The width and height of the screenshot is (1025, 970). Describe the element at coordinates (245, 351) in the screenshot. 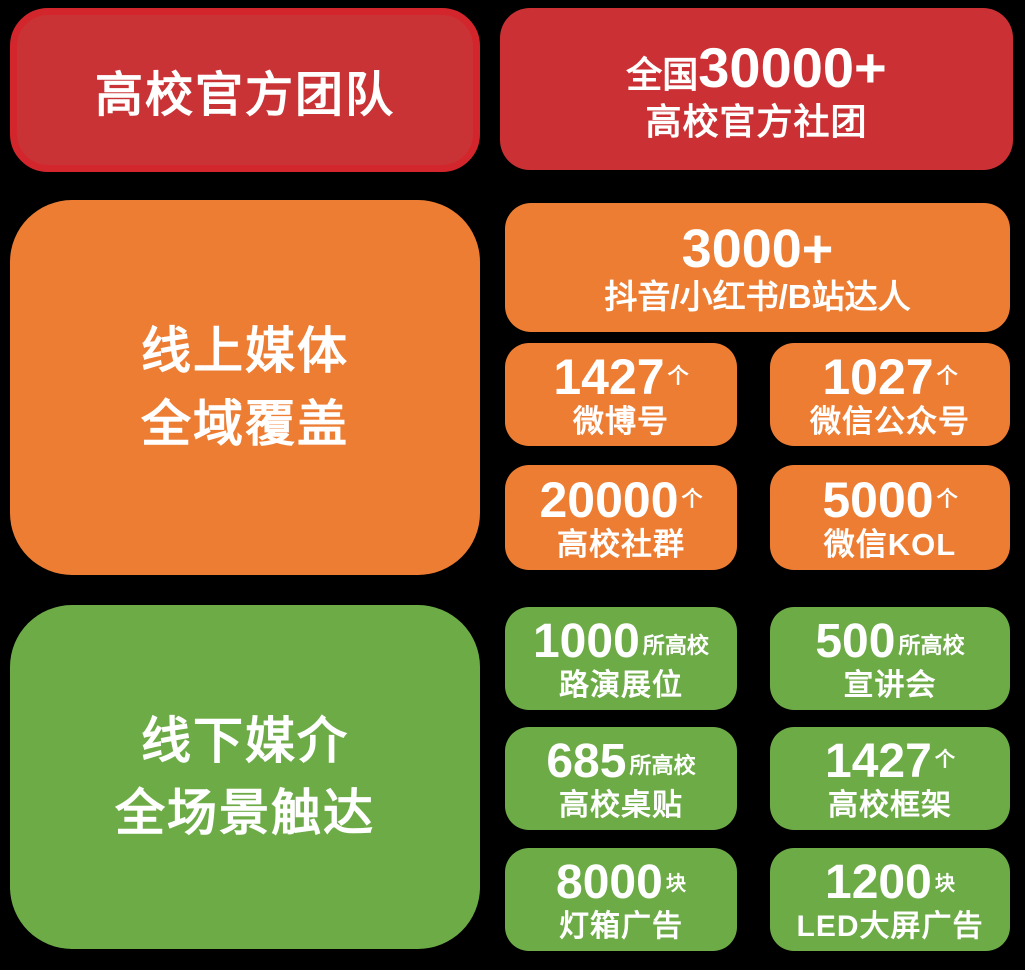

I see `online-media-title-line1: 线上媒体` at that location.